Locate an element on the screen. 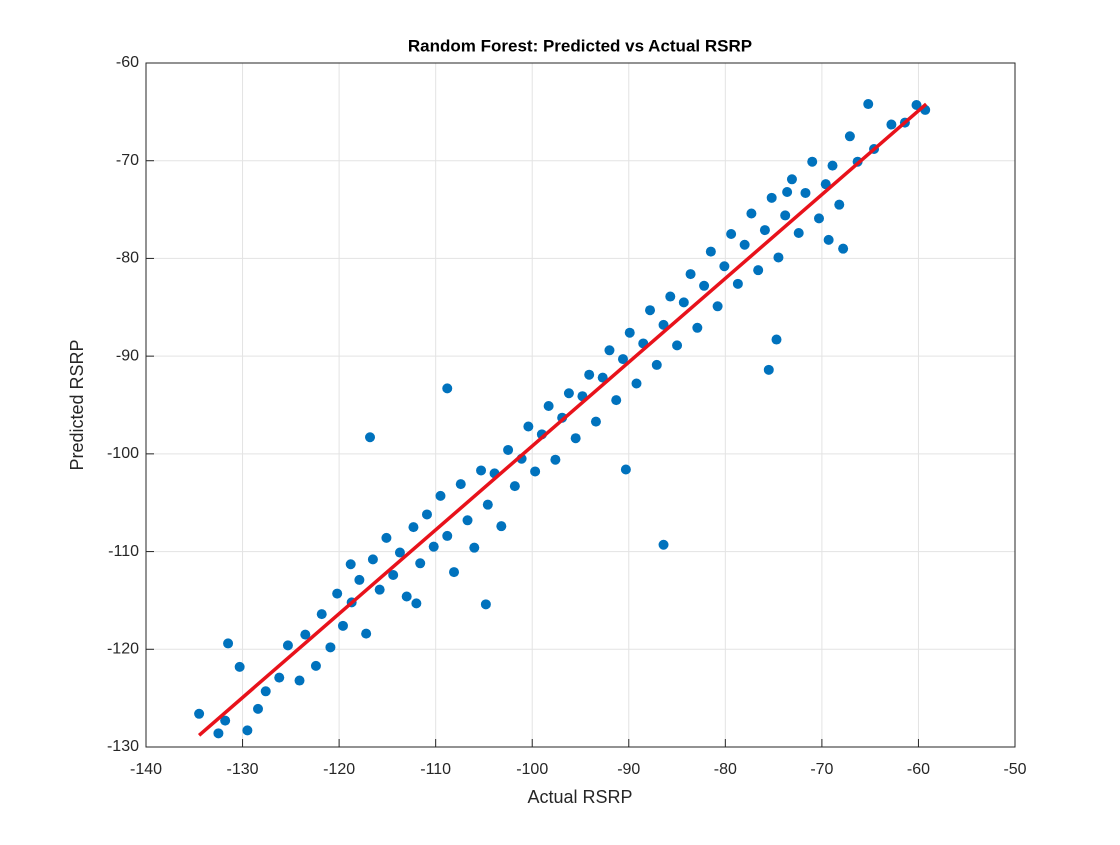 The image size is (1120, 845). y-tick-label: -100 is located at coordinates (123, 453).